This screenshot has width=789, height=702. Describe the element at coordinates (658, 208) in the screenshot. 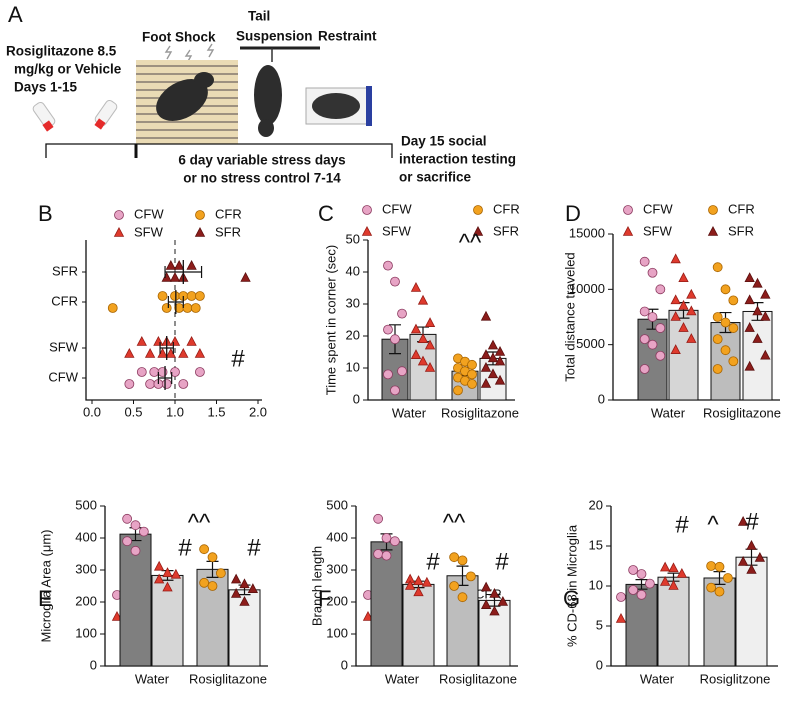

I see `legend-label: CFW` at that location.